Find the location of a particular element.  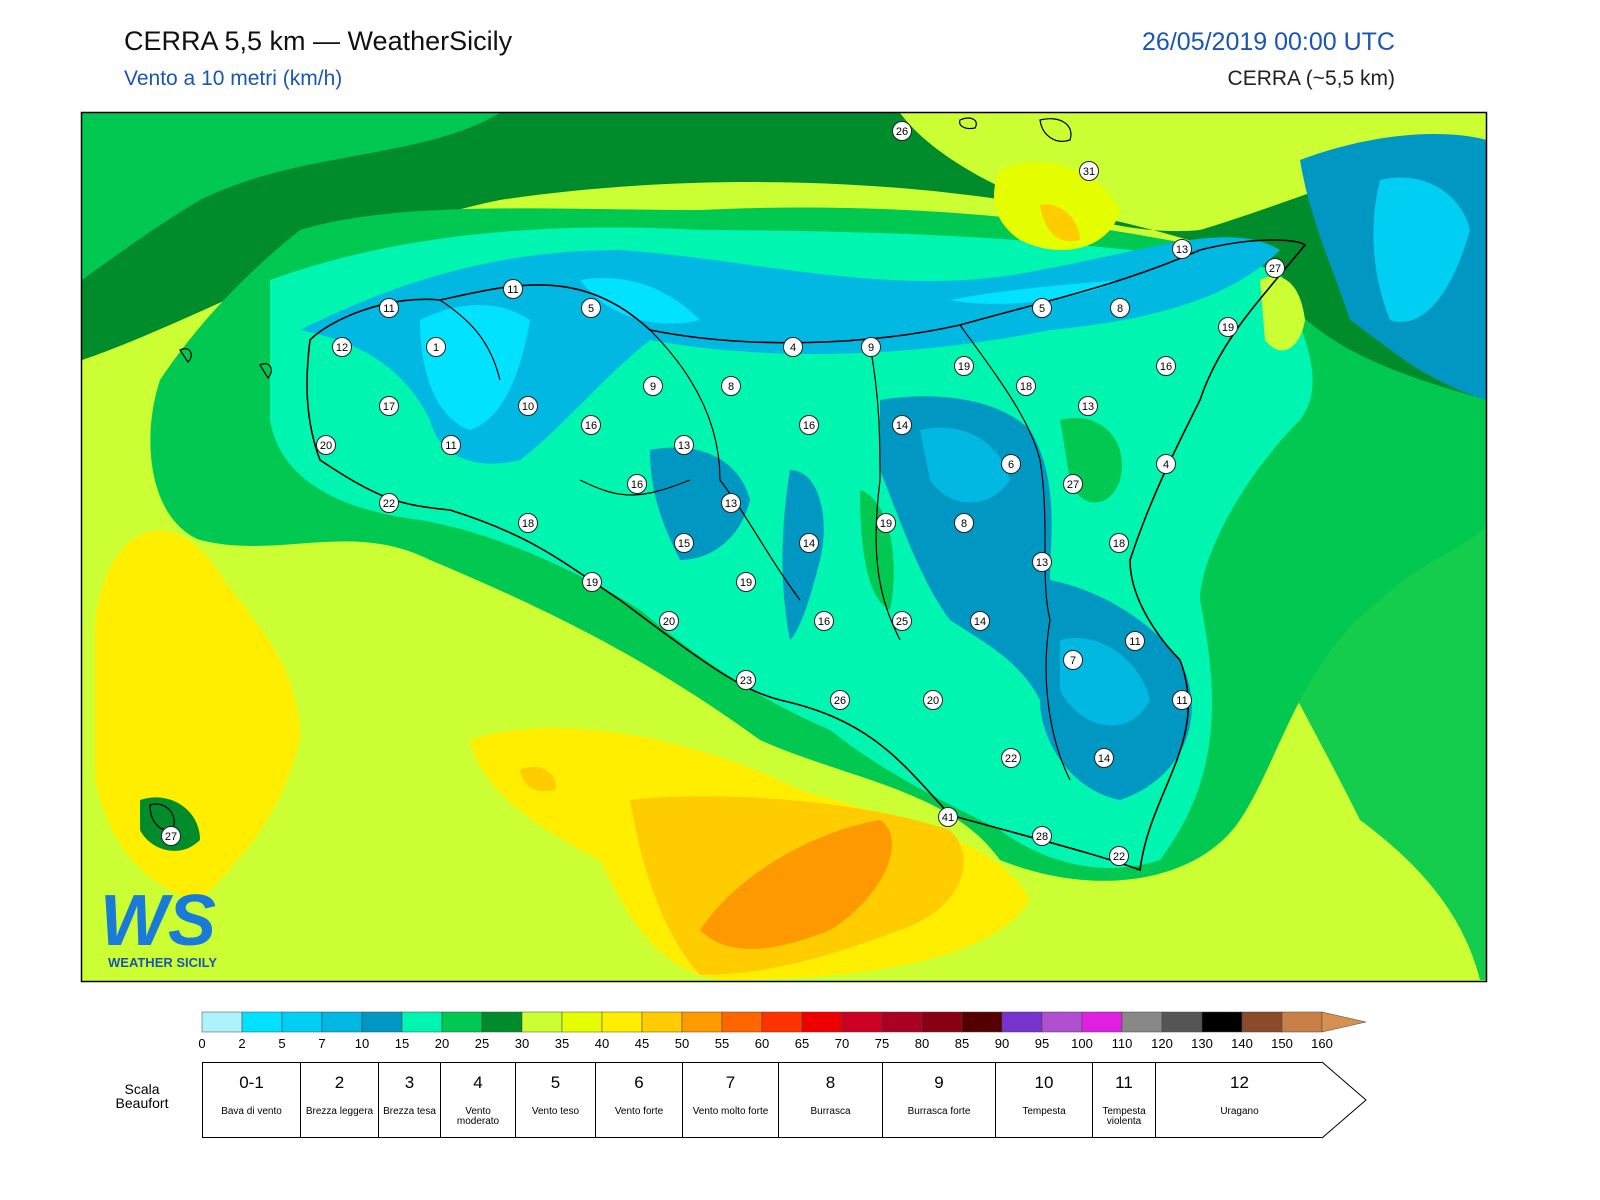

beaufort-label: Brezza tesa is located at coordinates (409, 1111).